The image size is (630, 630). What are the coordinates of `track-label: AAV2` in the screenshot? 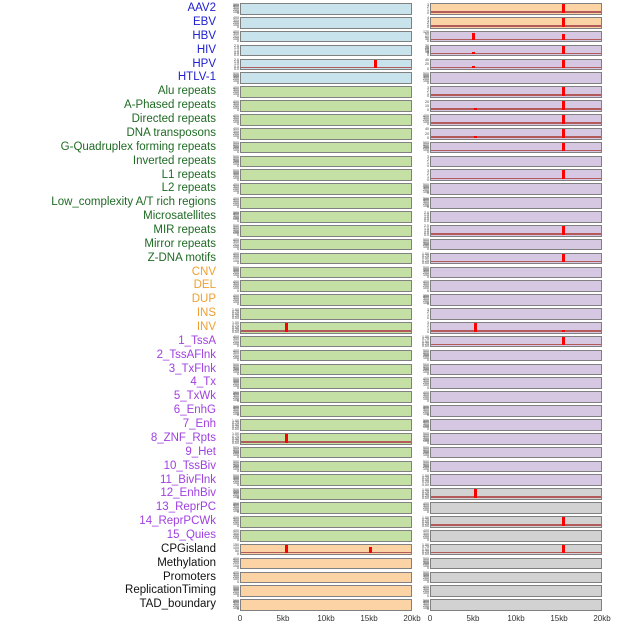 It's located at (201, 8).